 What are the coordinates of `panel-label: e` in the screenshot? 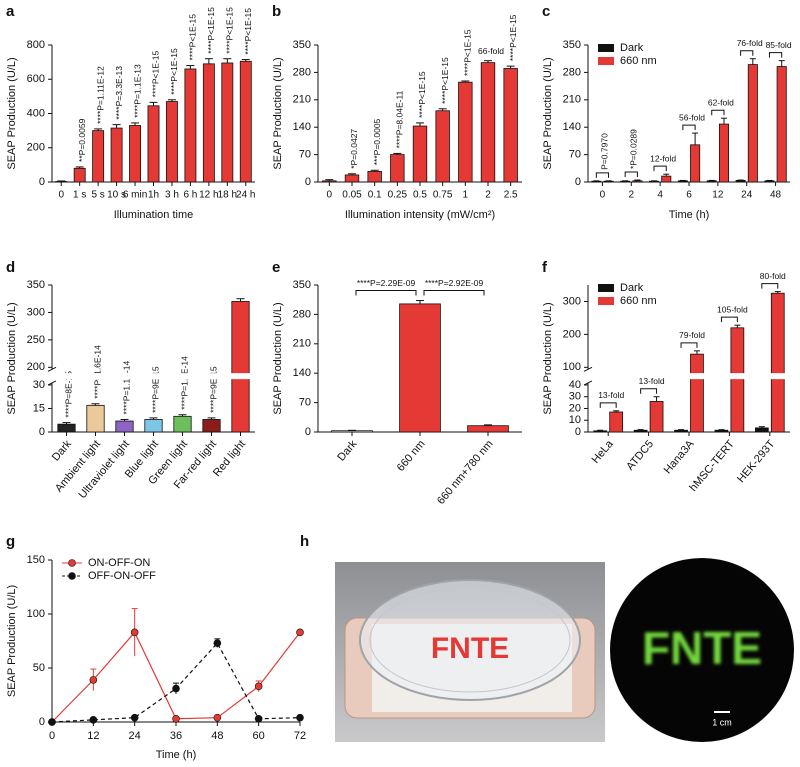 It's located at (276, 267).